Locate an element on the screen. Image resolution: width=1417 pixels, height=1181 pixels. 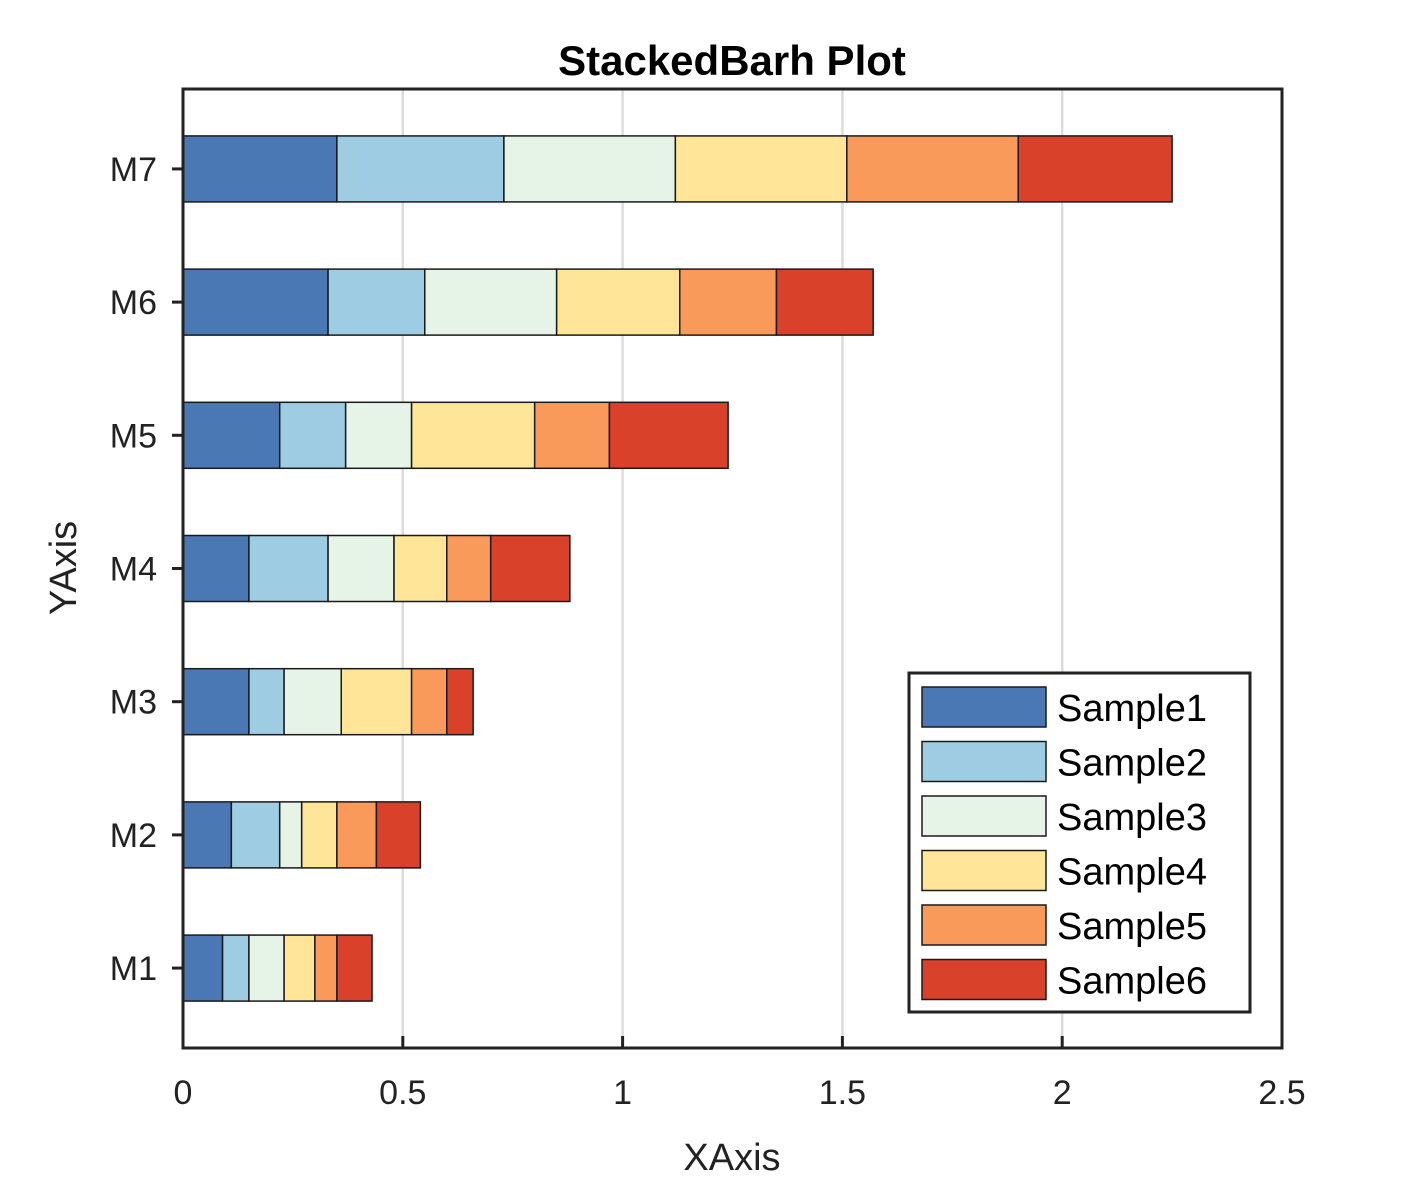
legend-box is located at coordinates (1079, 842).